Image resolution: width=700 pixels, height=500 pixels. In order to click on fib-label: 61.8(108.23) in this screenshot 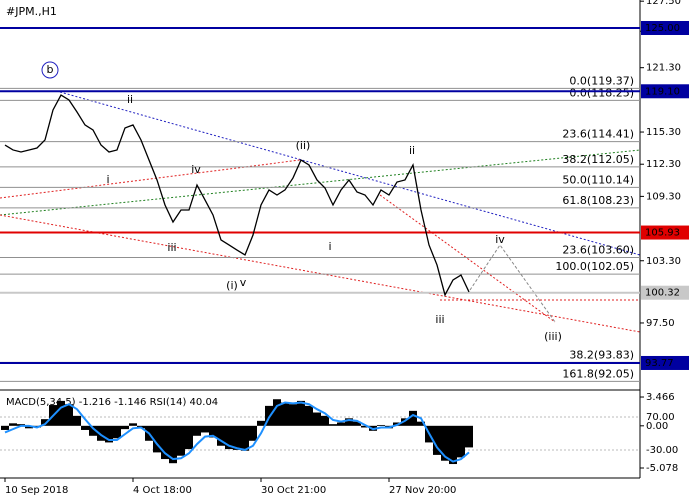, I will do `click(598, 200)`.